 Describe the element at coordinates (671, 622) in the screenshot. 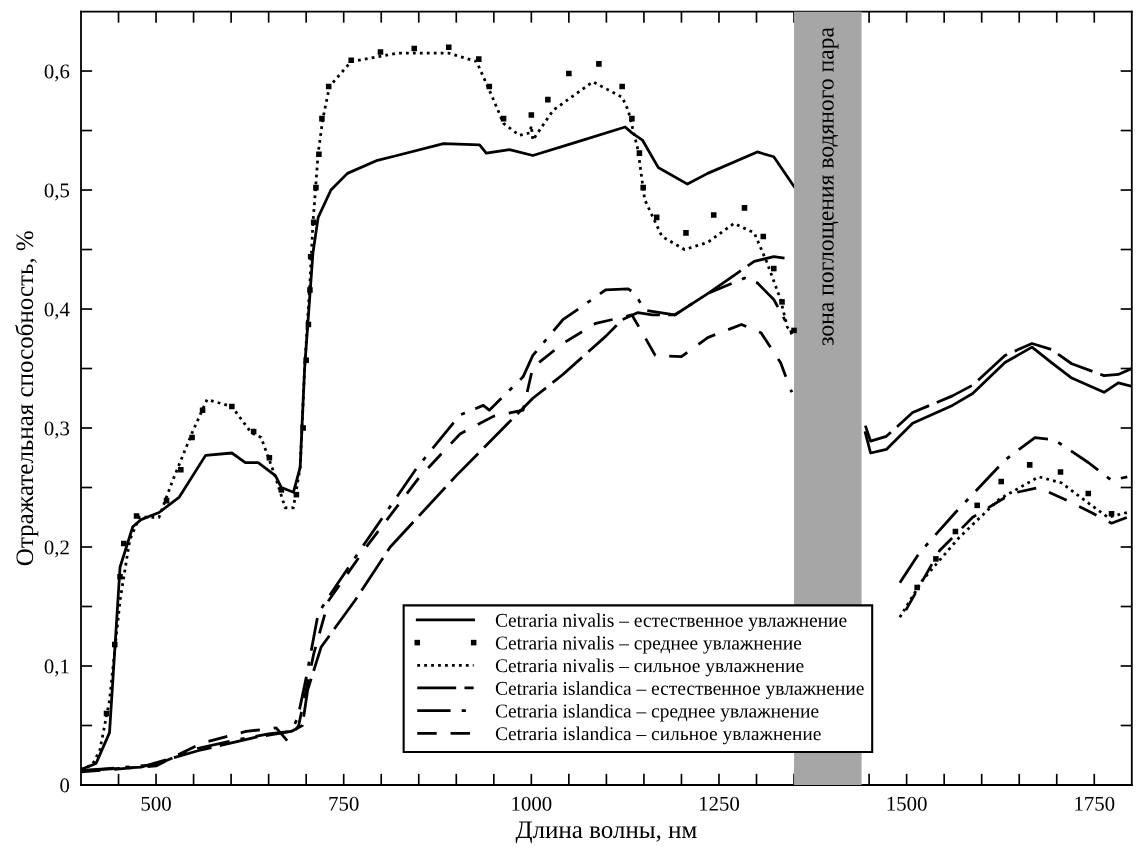

I see `legend-label: Cetraria nivalis – естественное увлажнение` at that location.